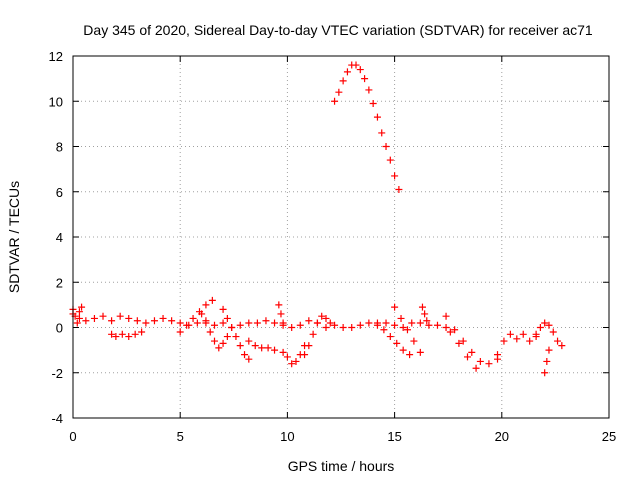 The width and height of the screenshot is (640, 480). I want to click on y-axis-label: SDTVAR / TECUs, so click(14, 237).